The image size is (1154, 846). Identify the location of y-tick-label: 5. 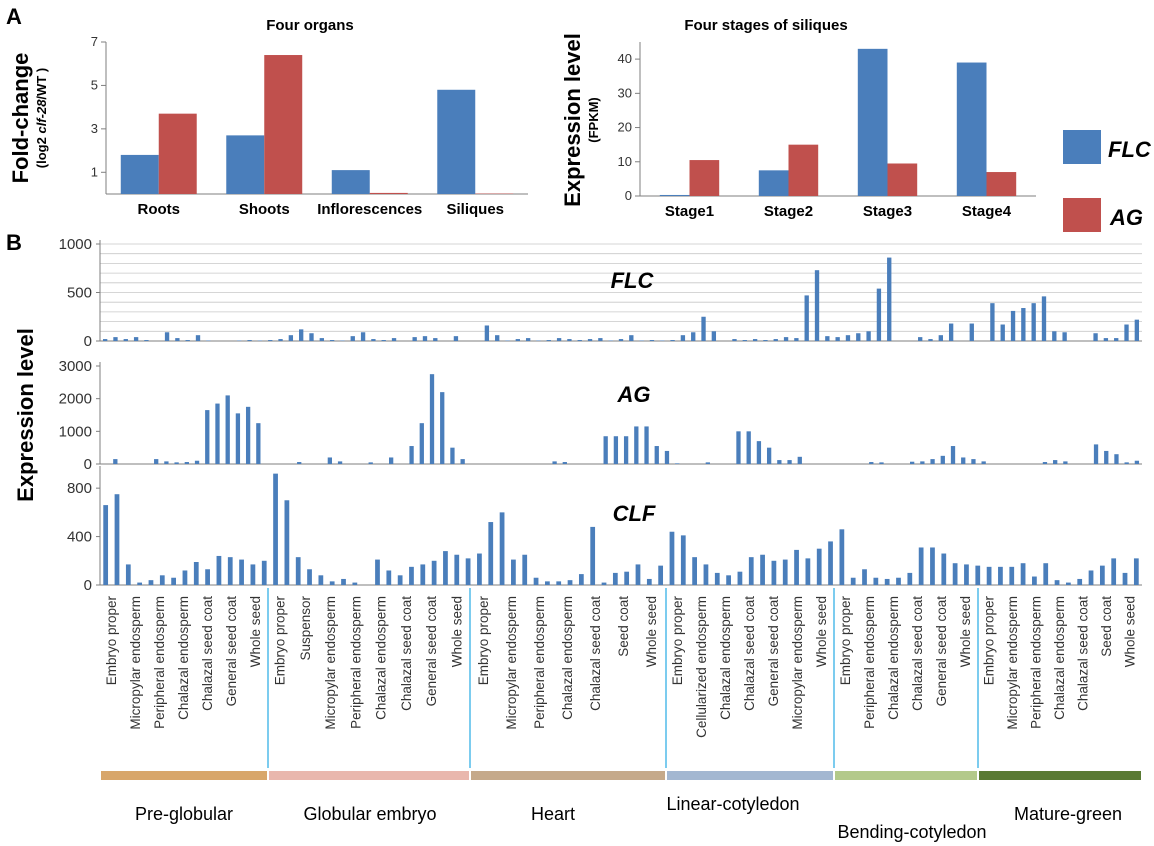
(94, 84).